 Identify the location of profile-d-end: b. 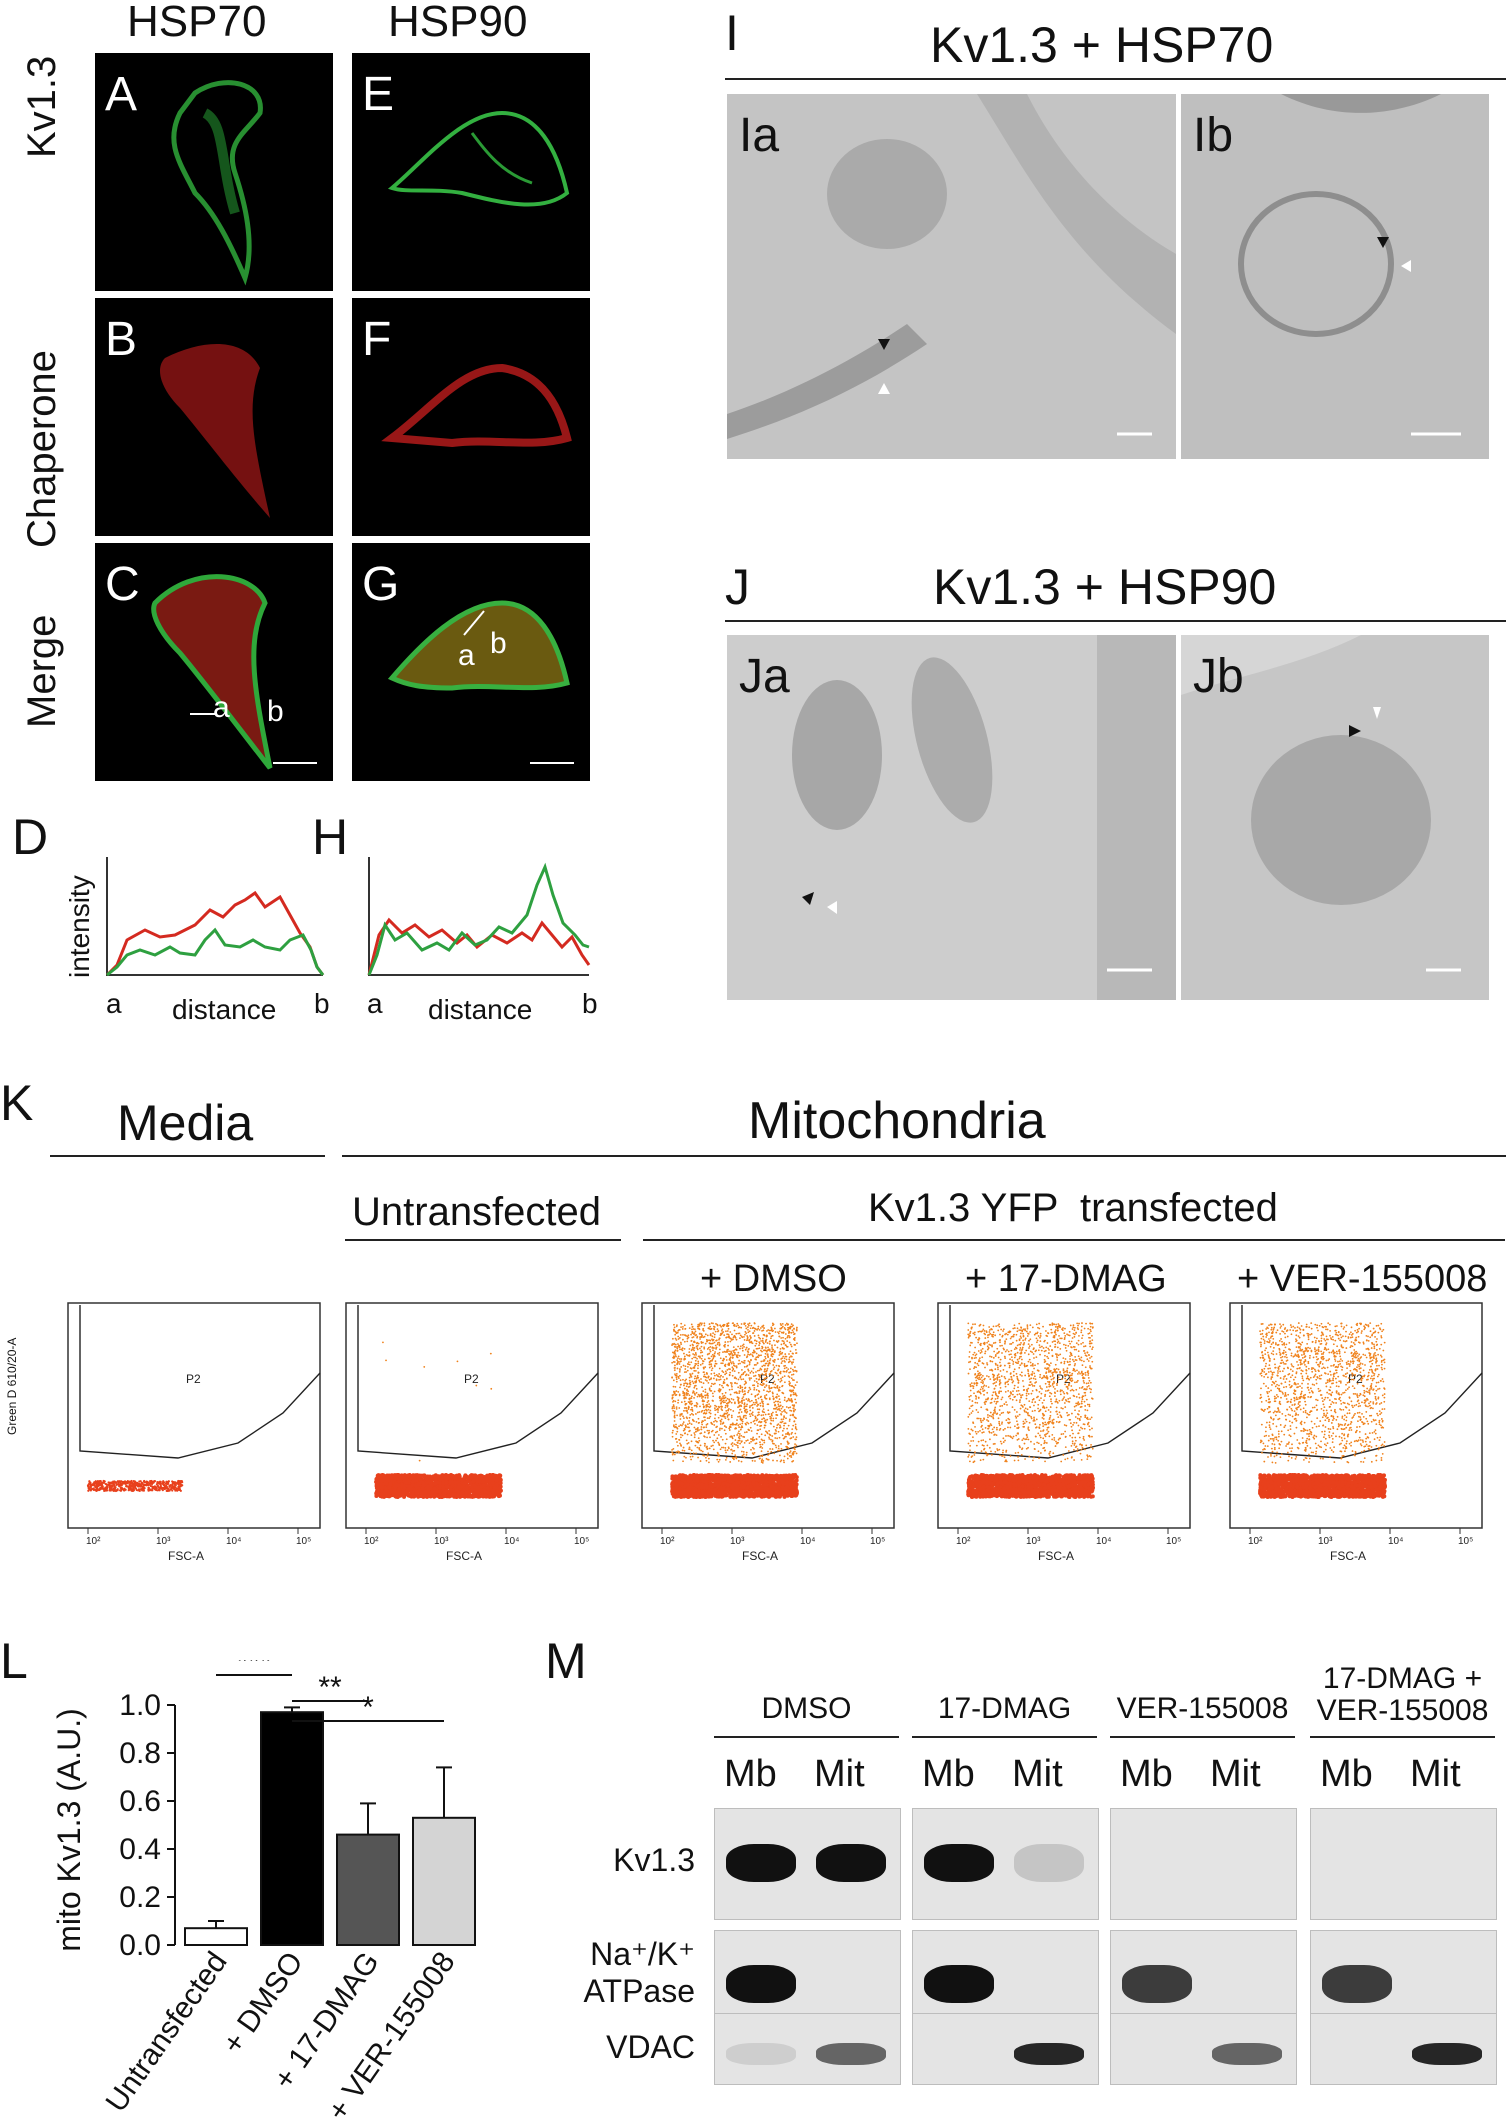
(322, 1003).